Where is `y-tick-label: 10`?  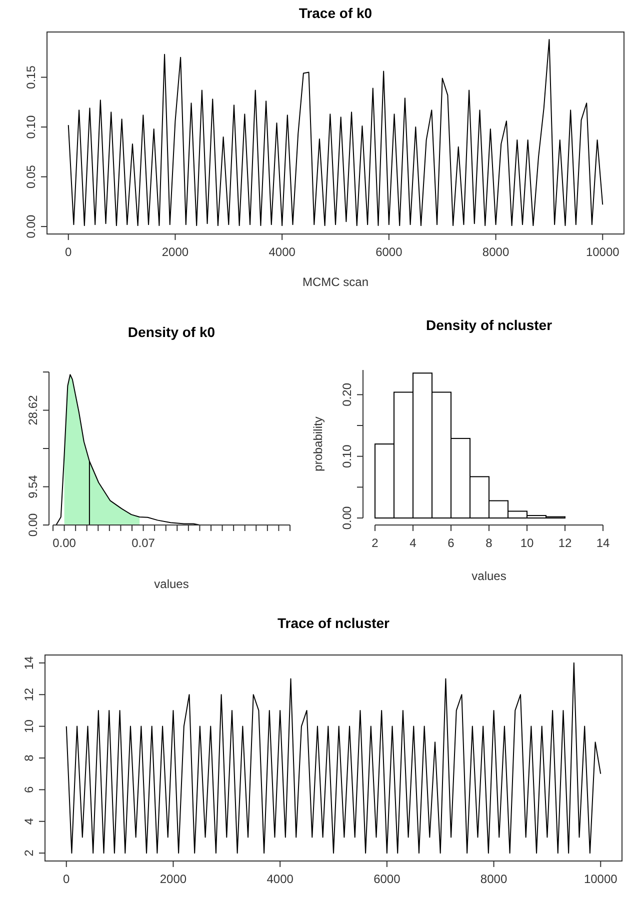 y-tick-label: 10 is located at coordinates (29, 726).